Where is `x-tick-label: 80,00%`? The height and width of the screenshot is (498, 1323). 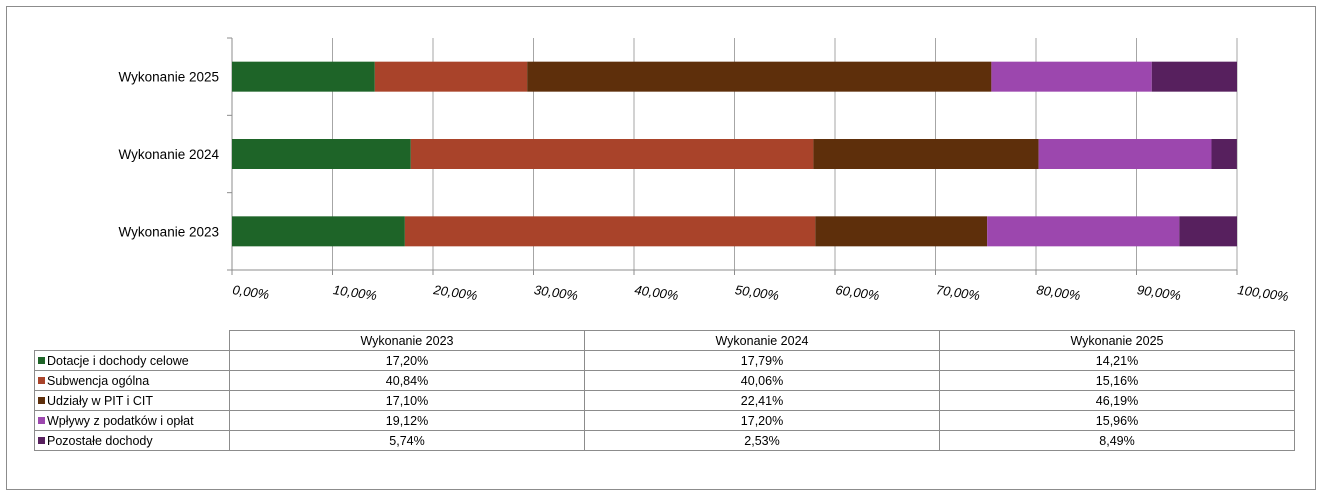 x-tick-label: 80,00% is located at coordinates (1059, 292).